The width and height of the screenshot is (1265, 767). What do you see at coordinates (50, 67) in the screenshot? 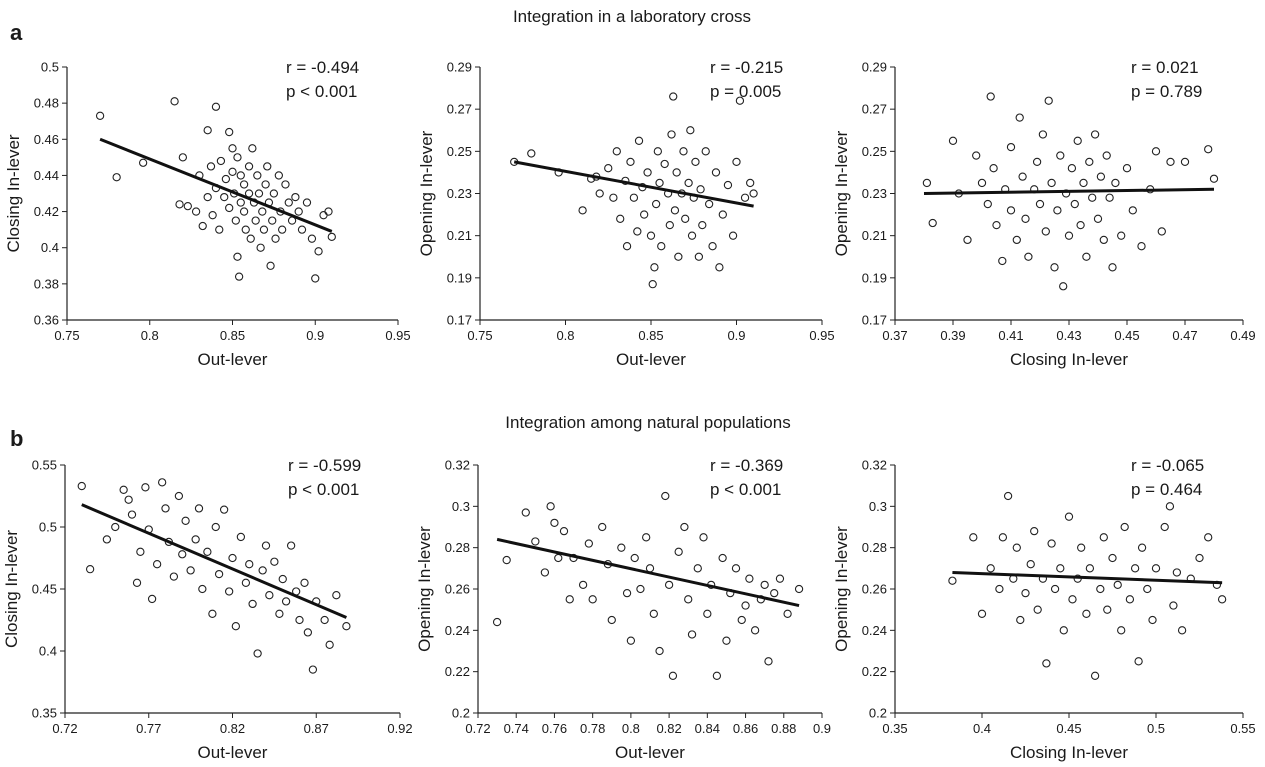
I see `chart-1-y-tick-label: 0.5` at bounding box center [50, 67].